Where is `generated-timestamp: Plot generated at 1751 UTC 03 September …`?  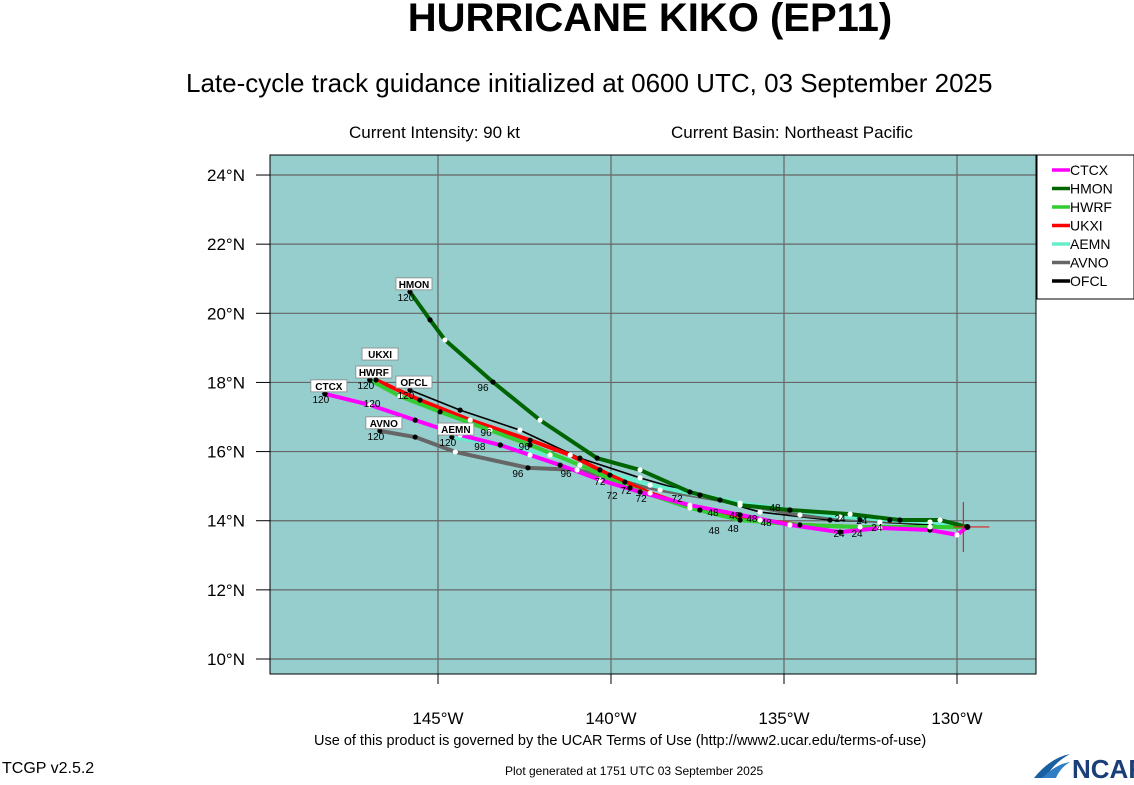
generated-timestamp: Plot generated at 1751 UTC 03 September … is located at coordinates (634, 771).